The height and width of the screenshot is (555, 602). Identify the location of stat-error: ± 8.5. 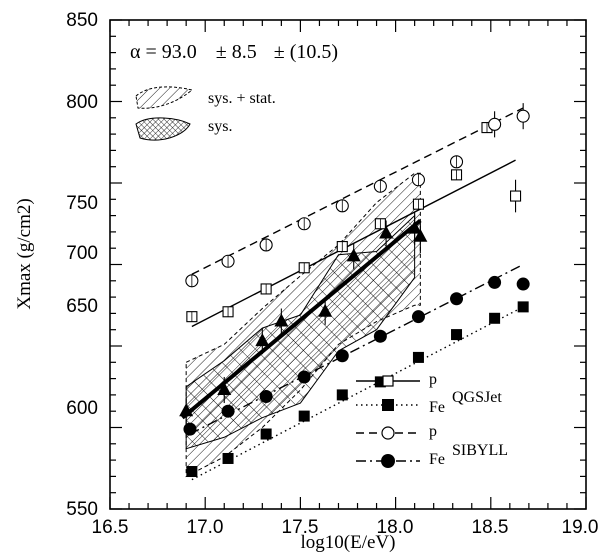
(236, 52).